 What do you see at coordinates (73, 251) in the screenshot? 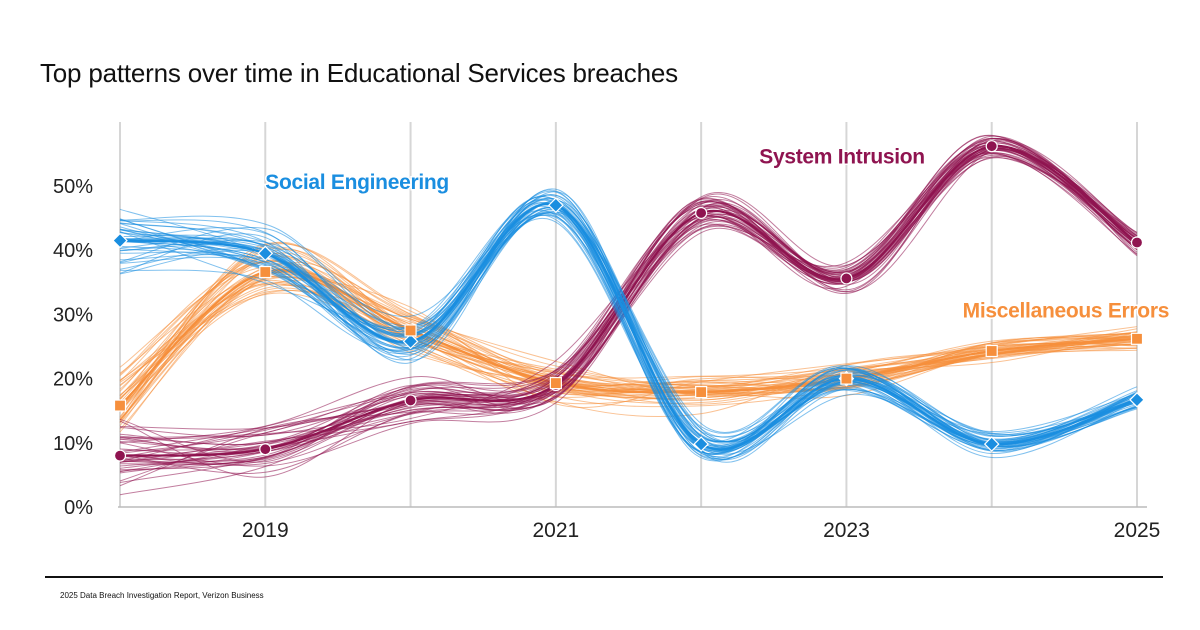
I see `y-tick-label: 40%` at bounding box center [73, 251].